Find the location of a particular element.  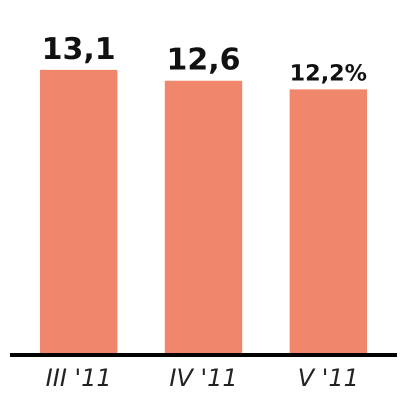

data-label: 13,1 is located at coordinates (79, 49).